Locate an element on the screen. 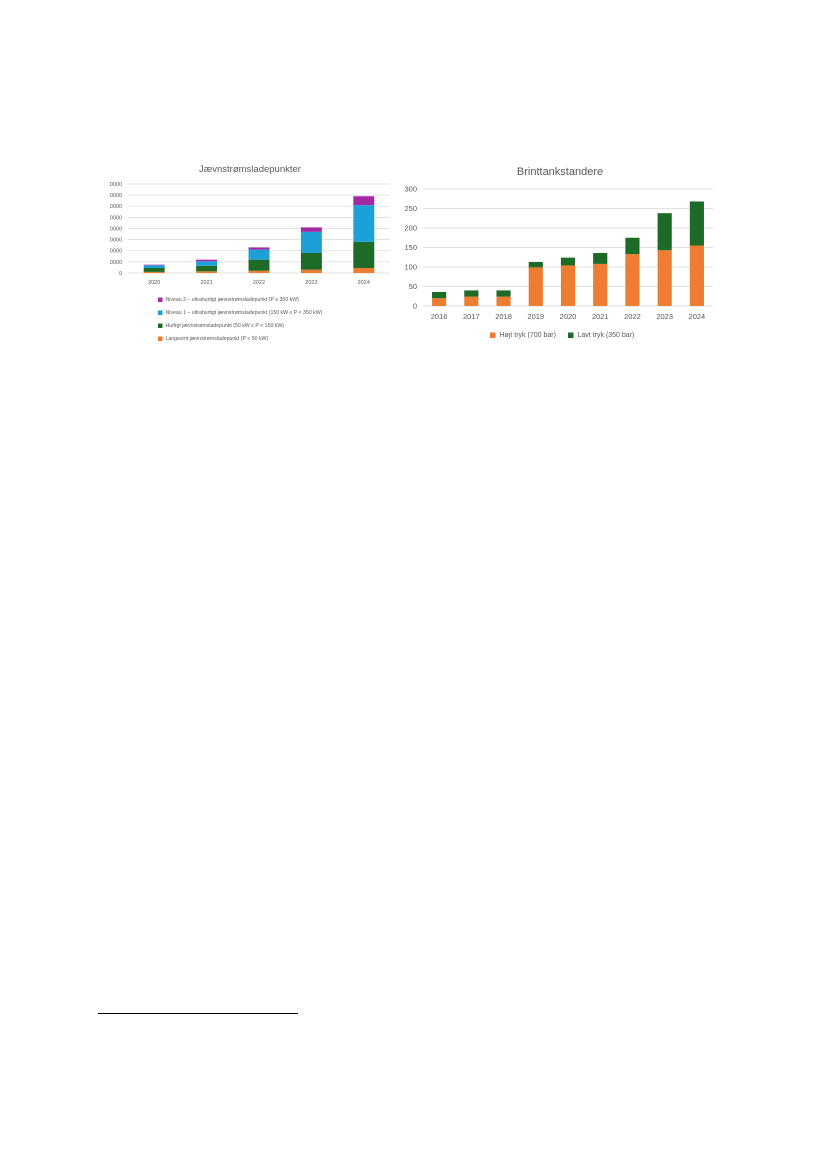 The width and height of the screenshot is (827, 1169). y-tick-label: 40000 is located at coordinates (116, 252).